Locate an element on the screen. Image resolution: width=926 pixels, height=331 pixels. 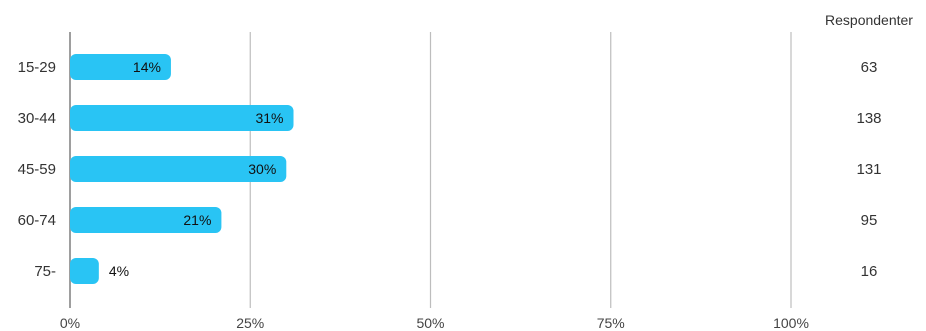
bar-value-label: 14% is located at coordinates (147, 67).